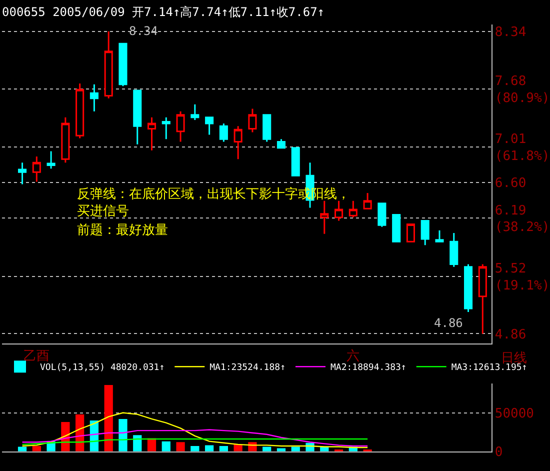 The image size is (550, 471). What do you see at coordinates (248, 368) in the screenshot?
I see `legend-label: MA1:23524.188↑` at bounding box center [248, 368].